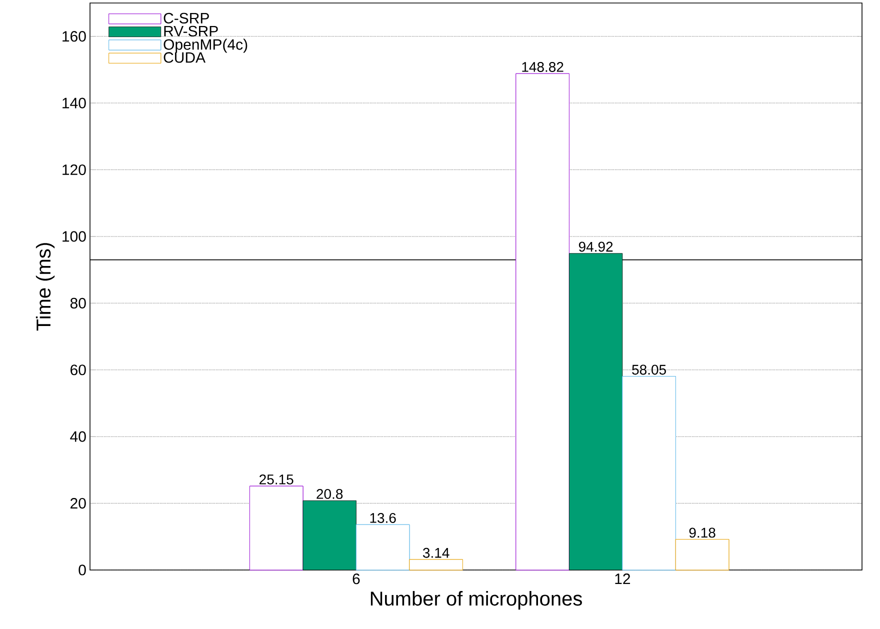 The image size is (880, 629). I want to click on y-tick-label: 100, so click(74, 236).